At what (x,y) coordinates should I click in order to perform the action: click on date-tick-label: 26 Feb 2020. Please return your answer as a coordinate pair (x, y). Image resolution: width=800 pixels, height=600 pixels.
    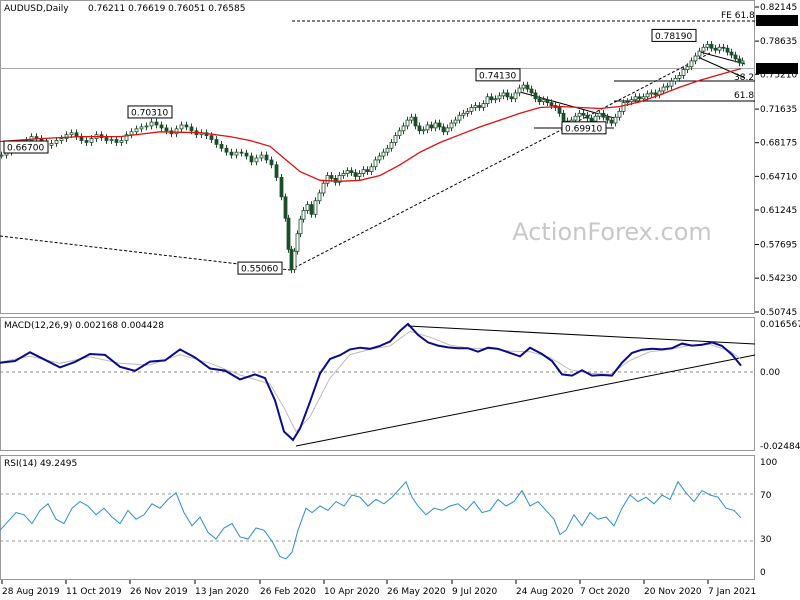
    Looking at the image, I should click on (288, 592).